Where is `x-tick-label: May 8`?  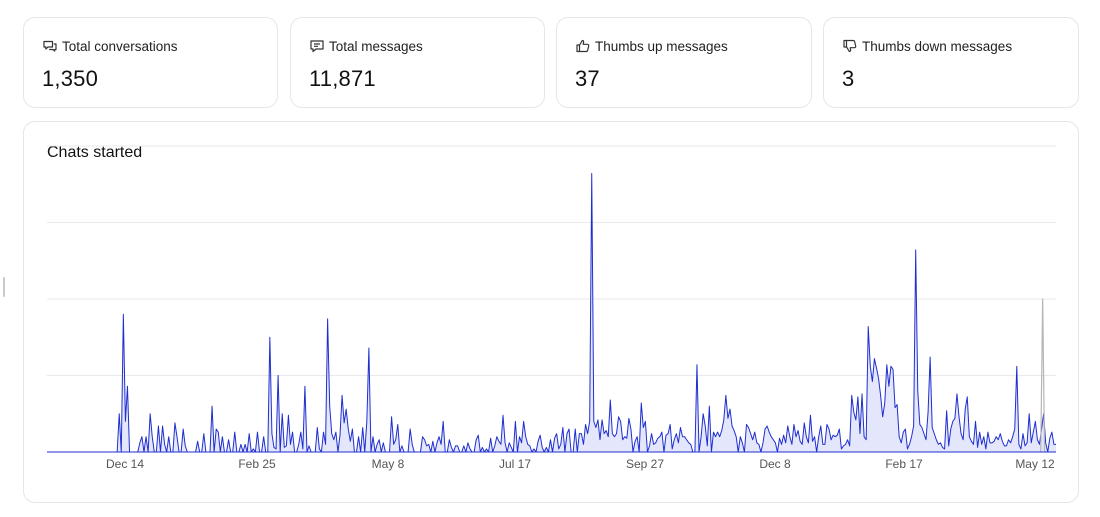
x-tick-label: May 8 is located at coordinates (388, 464).